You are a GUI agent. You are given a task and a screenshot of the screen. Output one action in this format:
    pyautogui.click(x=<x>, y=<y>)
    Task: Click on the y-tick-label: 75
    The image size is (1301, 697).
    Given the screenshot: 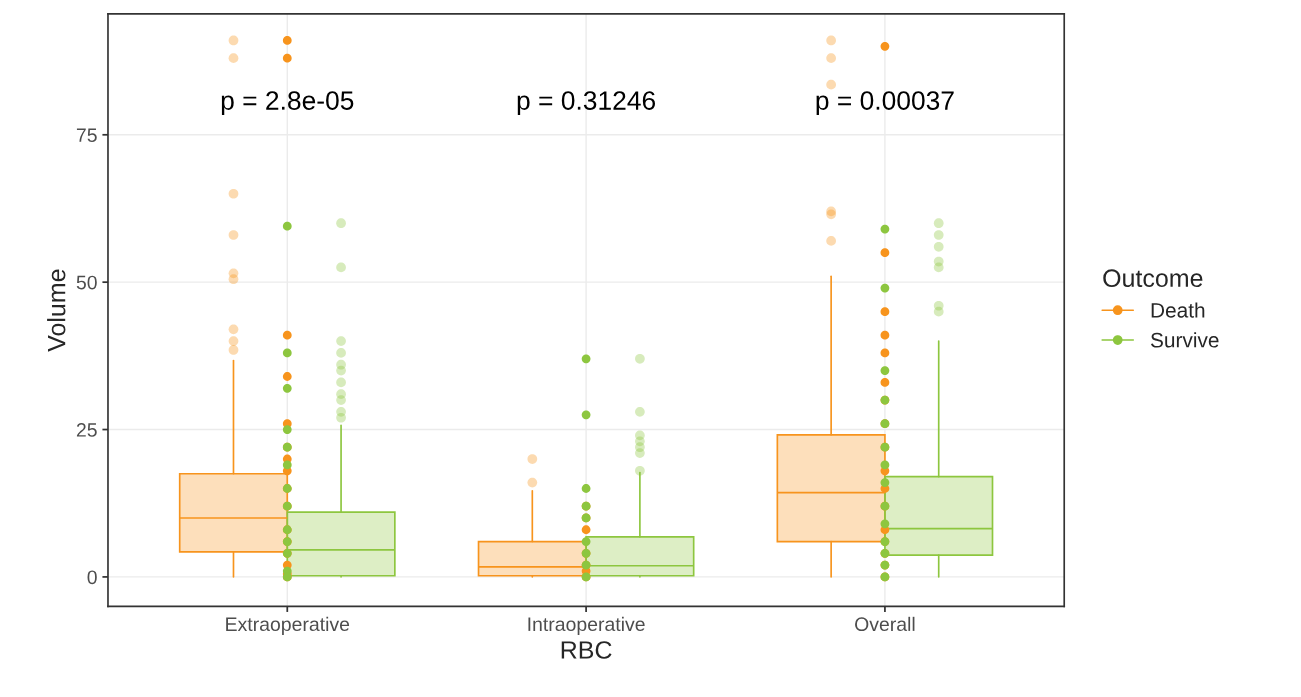 What is the action you would take?
    pyautogui.click(x=86, y=135)
    